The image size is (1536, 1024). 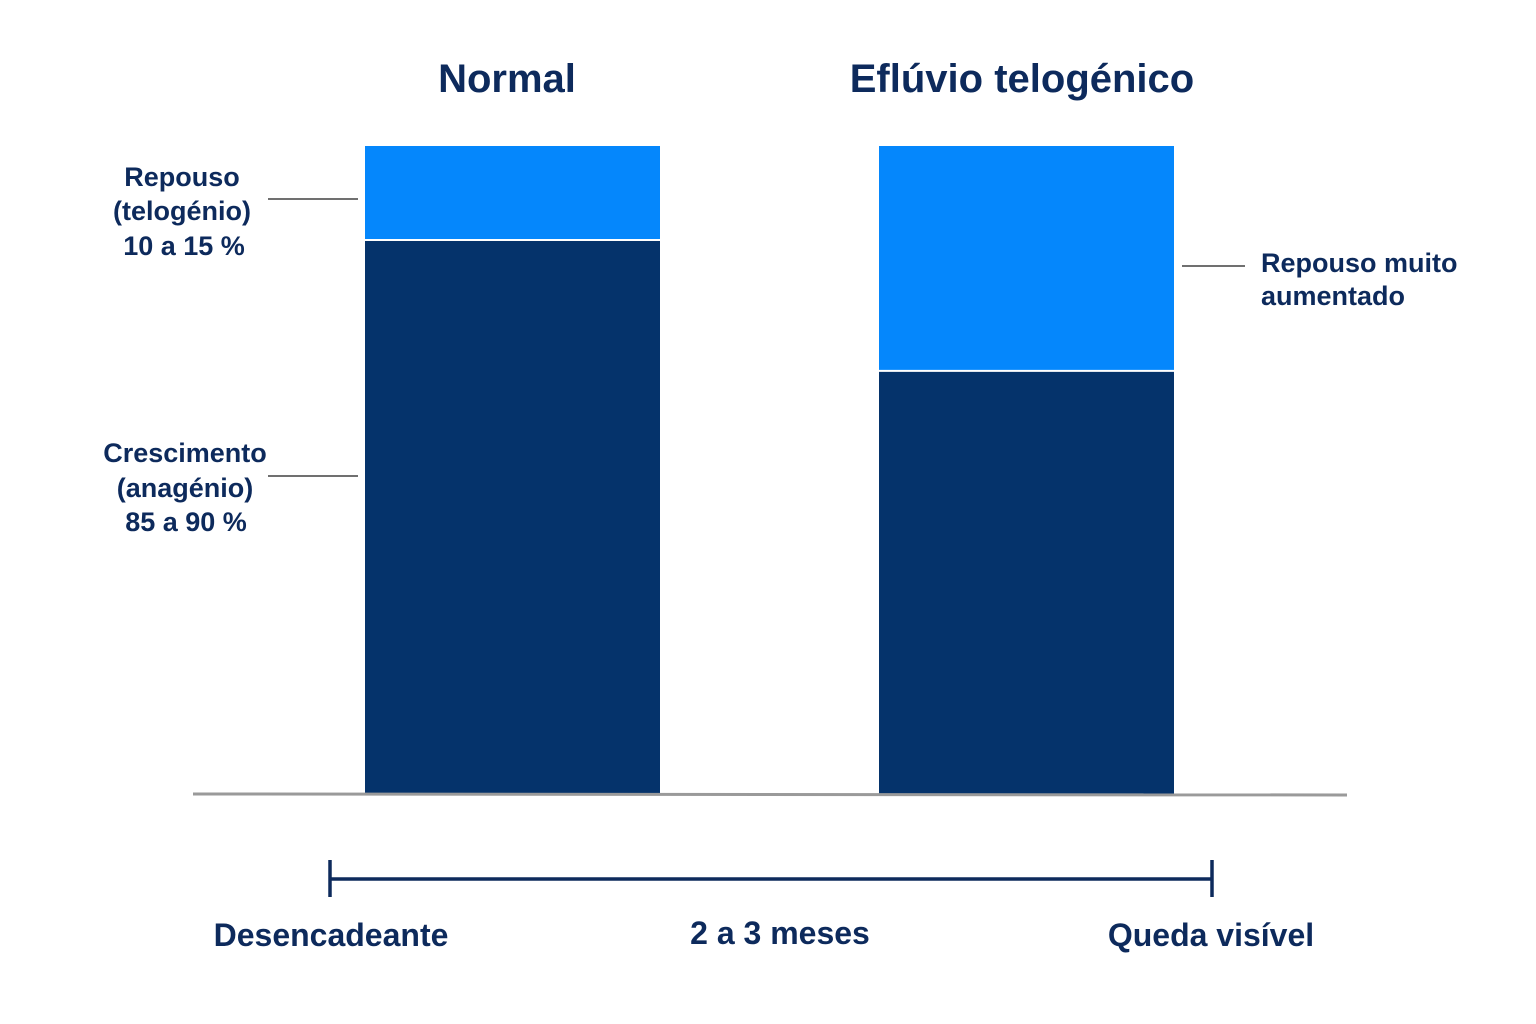 I want to click on timeline-middle-label: 2 a 3 meses, so click(x=780, y=933).